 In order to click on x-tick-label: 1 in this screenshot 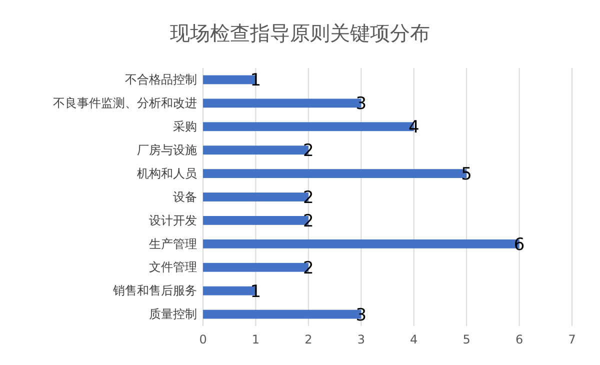, I will do `click(256, 339)`.